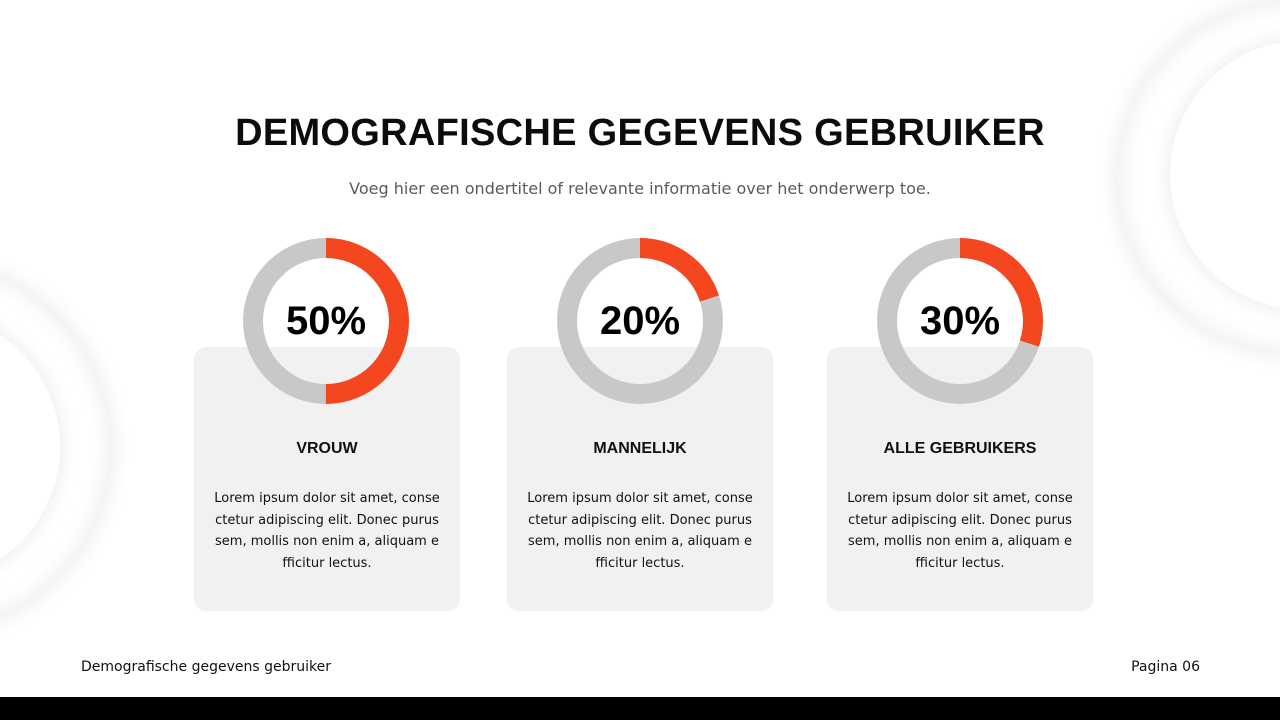 The image size is (1280, 720). I want to click on stat-label: VROUW, so click(327, 448).